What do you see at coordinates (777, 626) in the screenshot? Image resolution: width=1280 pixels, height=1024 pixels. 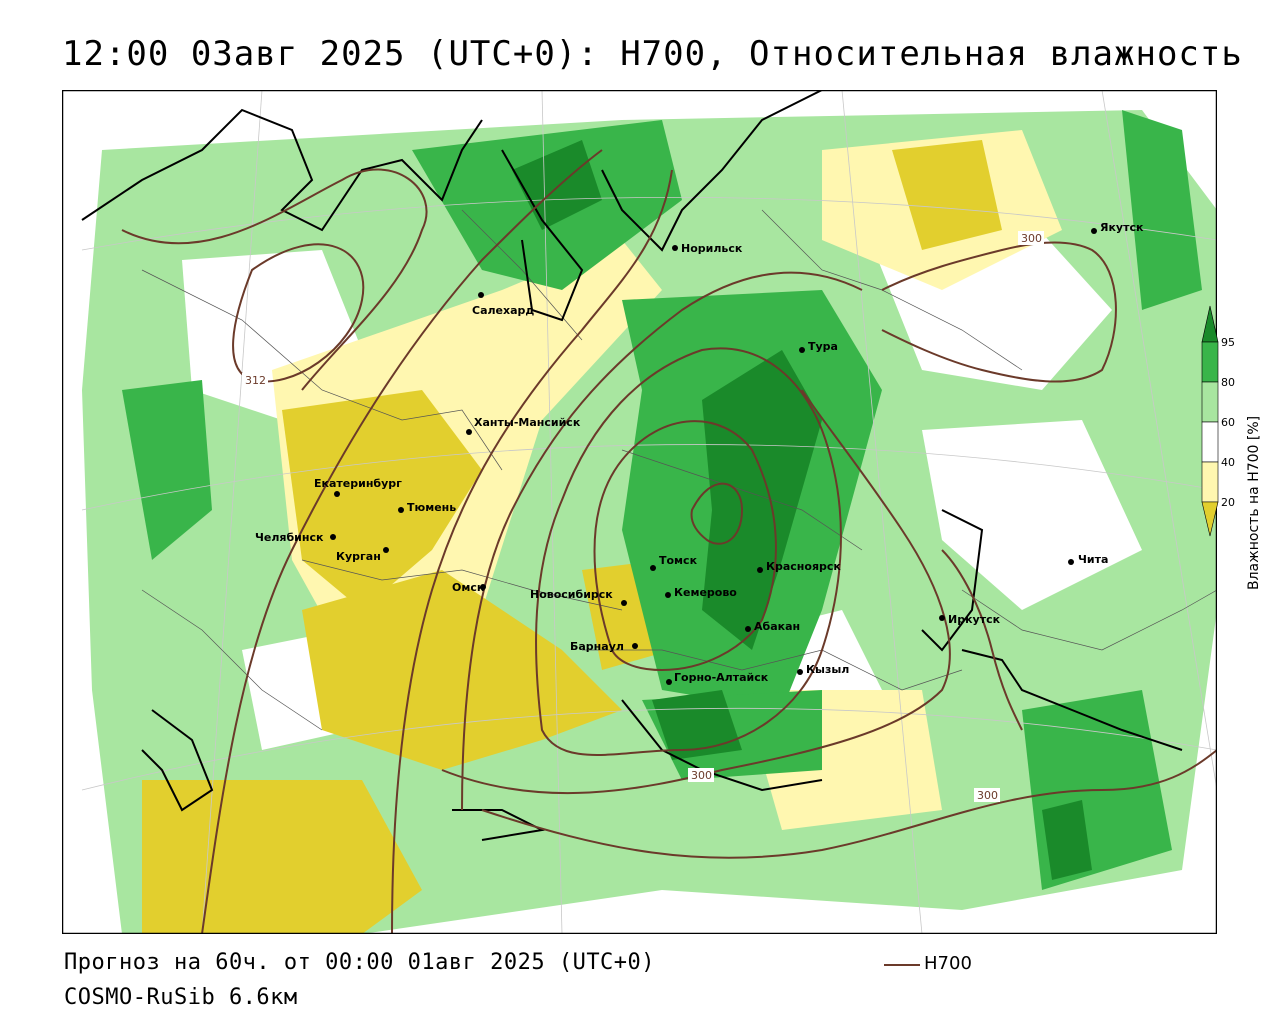 I see `city-label: Абакан` at bounding box center [777, 626].